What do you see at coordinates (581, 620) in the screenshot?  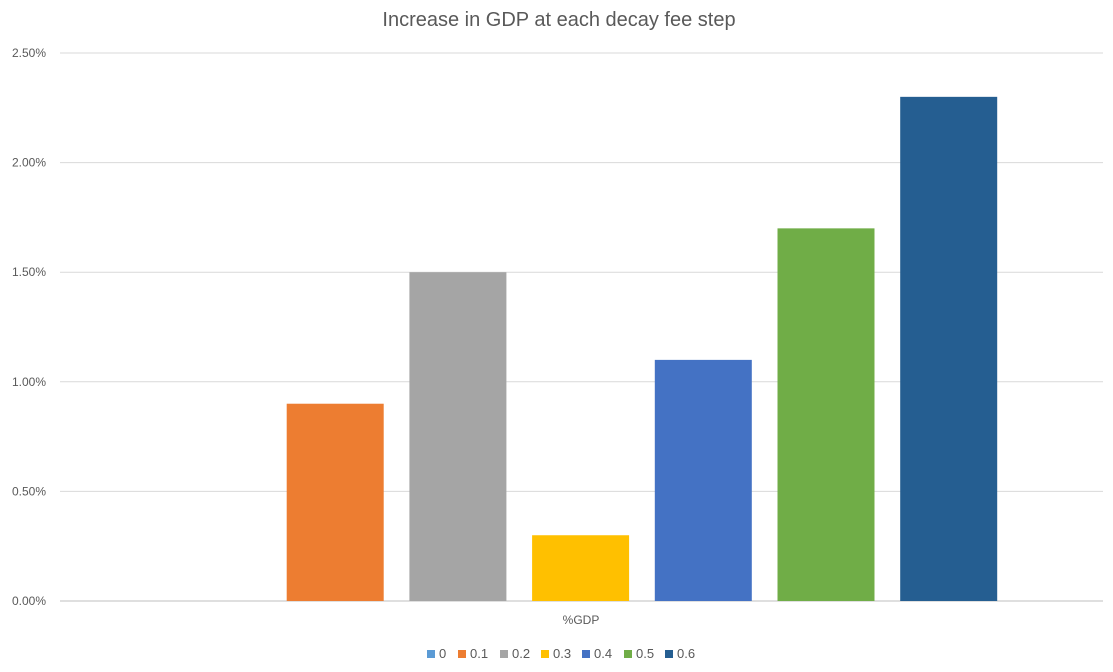 I see `category-label: %GDP` at bounding box center [581, 620].